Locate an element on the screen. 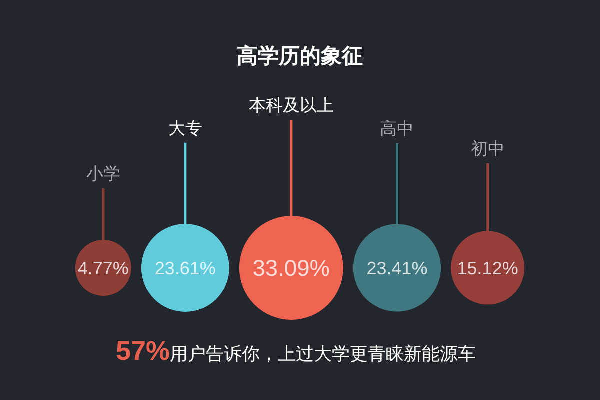  category-label: 小学 is located at coordinates (103, 174).